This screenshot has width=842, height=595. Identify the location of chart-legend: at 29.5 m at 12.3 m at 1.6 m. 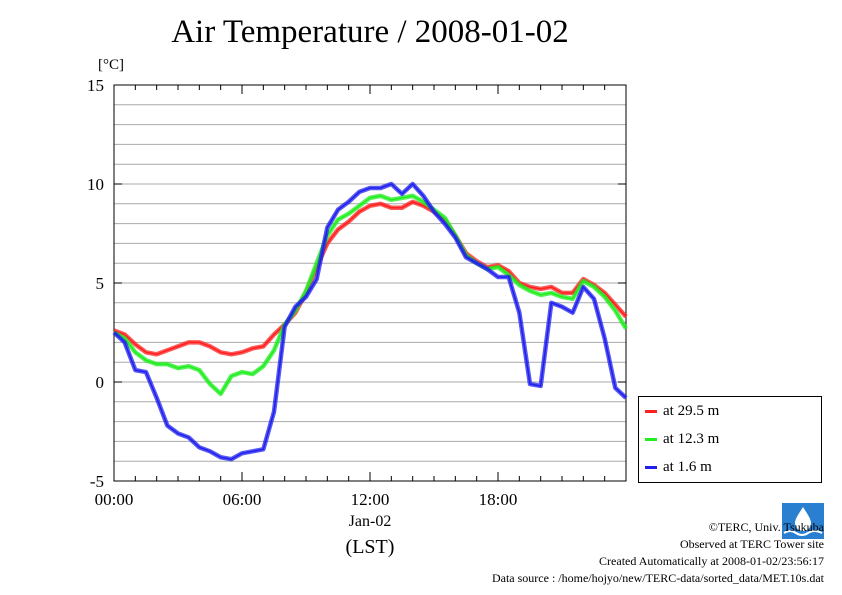
(730, 439).